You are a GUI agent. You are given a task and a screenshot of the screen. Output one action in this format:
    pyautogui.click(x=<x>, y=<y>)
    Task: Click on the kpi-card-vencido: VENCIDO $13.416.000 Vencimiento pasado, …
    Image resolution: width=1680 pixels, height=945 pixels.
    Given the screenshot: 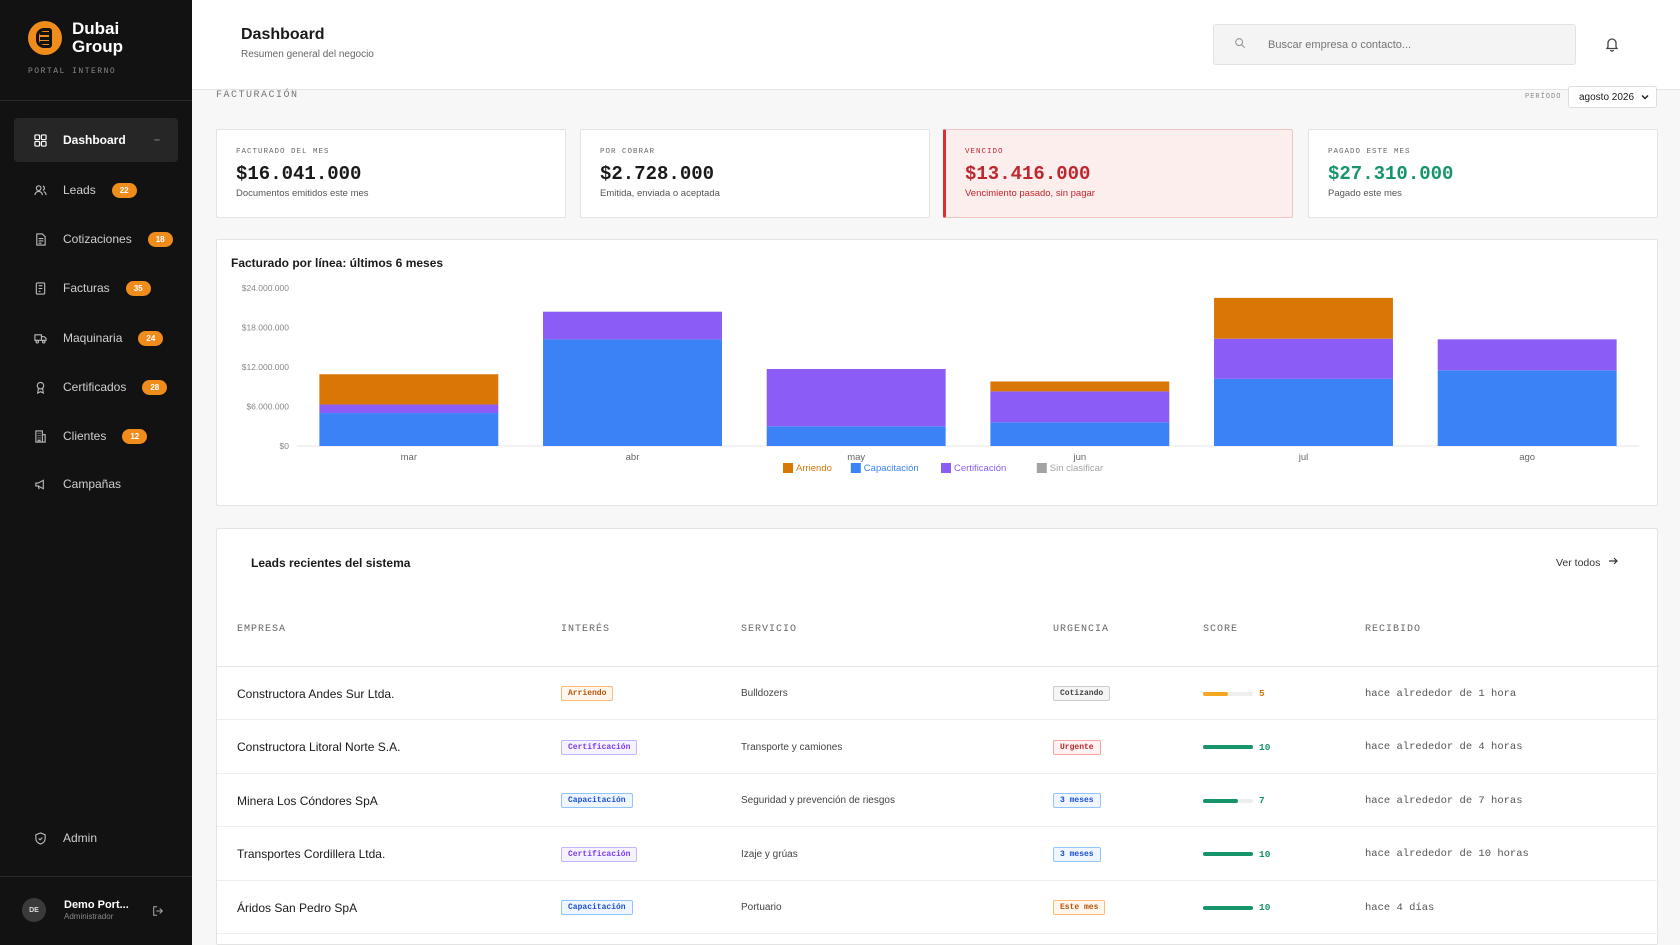 What is the action you would take?
    pyautogui.click(x=1118, y=173)
    